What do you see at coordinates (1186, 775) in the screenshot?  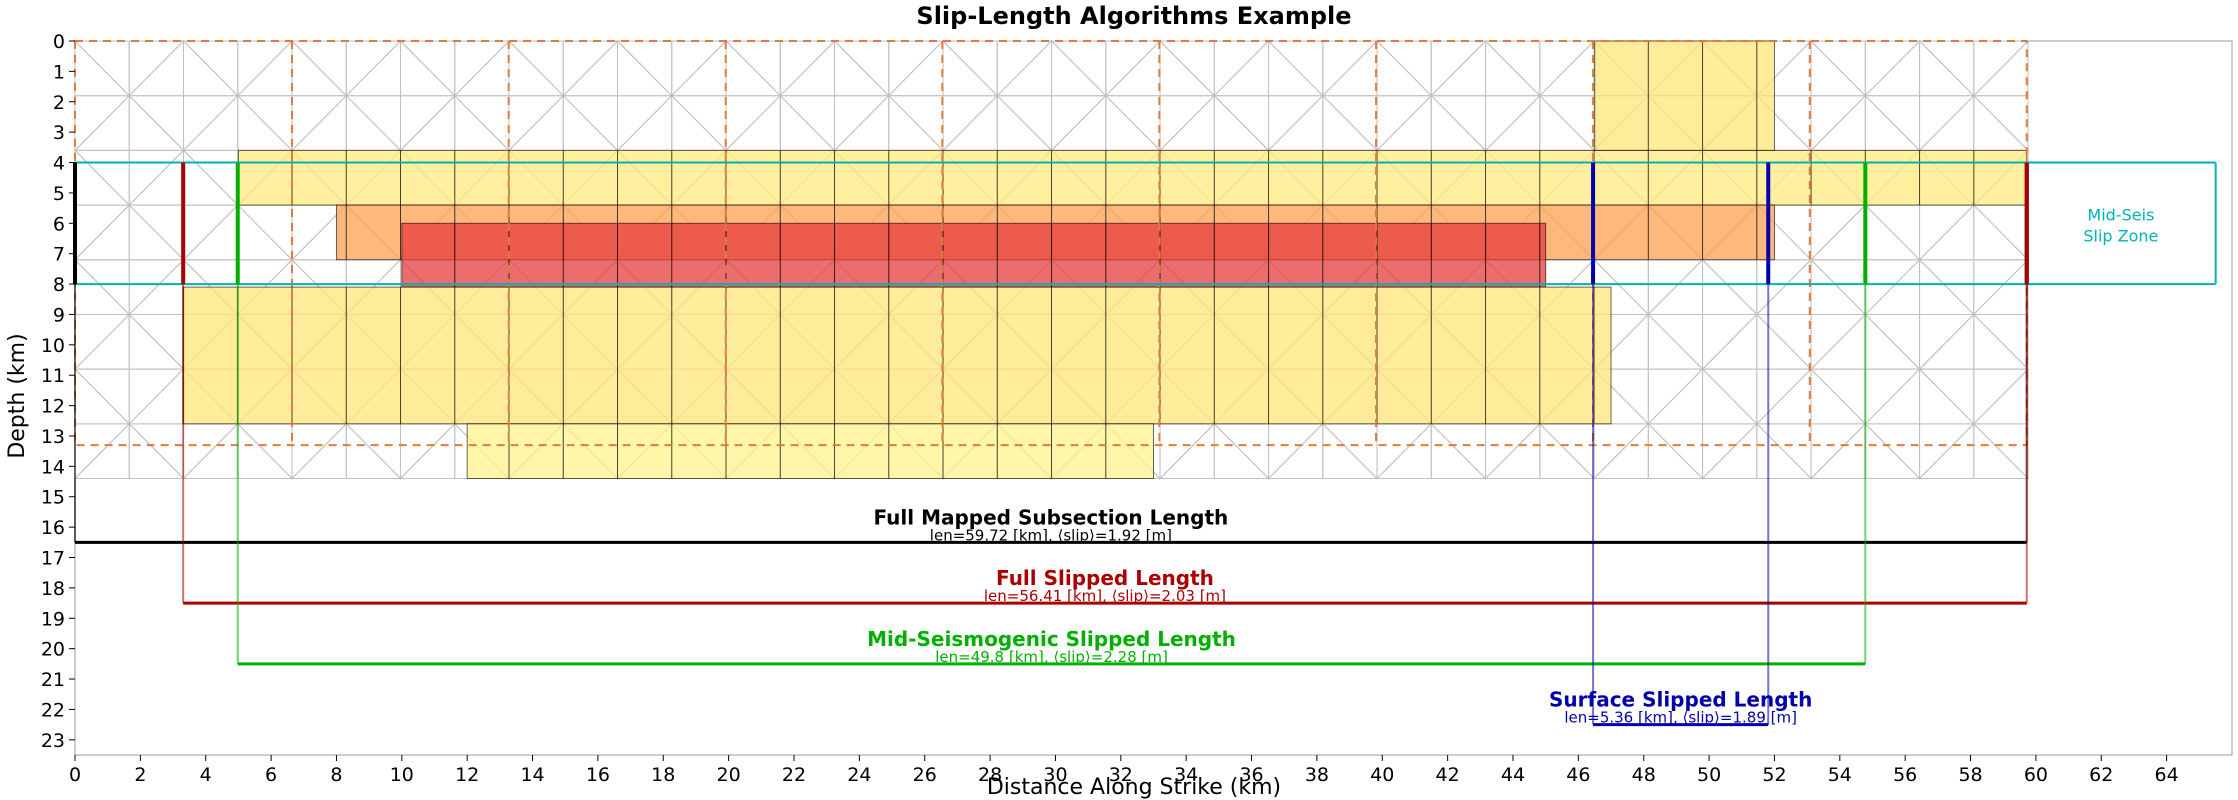 I see `x-tick-label: 34` at bounding box center [1186, 775].